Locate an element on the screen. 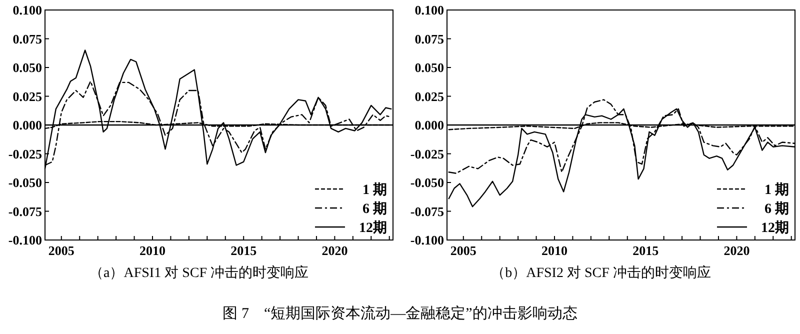  text: （b）AFSI2 对 SCF 冲击的时变响应 is located at coordinates (601, 273).